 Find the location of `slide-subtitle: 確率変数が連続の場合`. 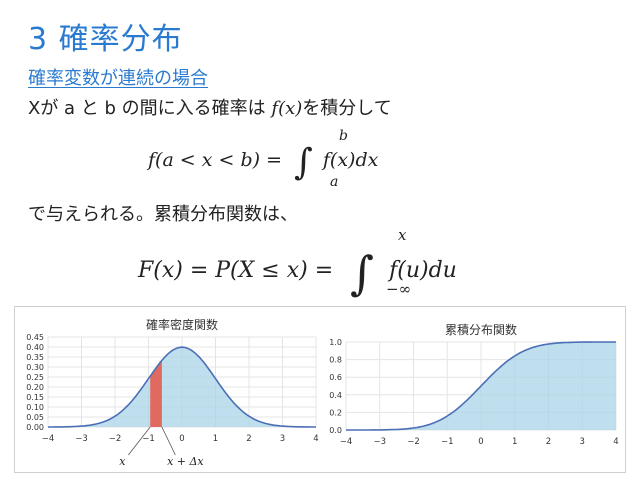

slide-subtitle: 確率変数が連続の場合 is located at coordinates (118, 78).